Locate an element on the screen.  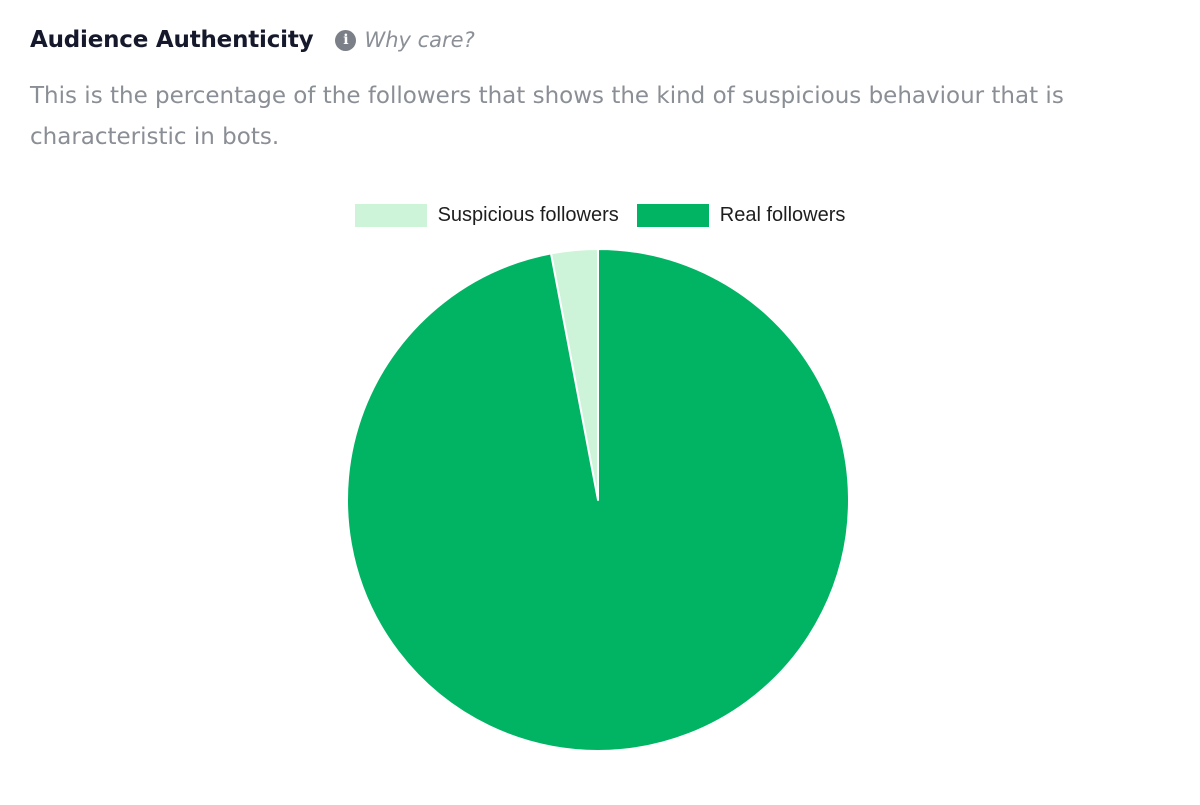
section-header: Audience Authenticity i Why care? is located at coordinates (252, 40).